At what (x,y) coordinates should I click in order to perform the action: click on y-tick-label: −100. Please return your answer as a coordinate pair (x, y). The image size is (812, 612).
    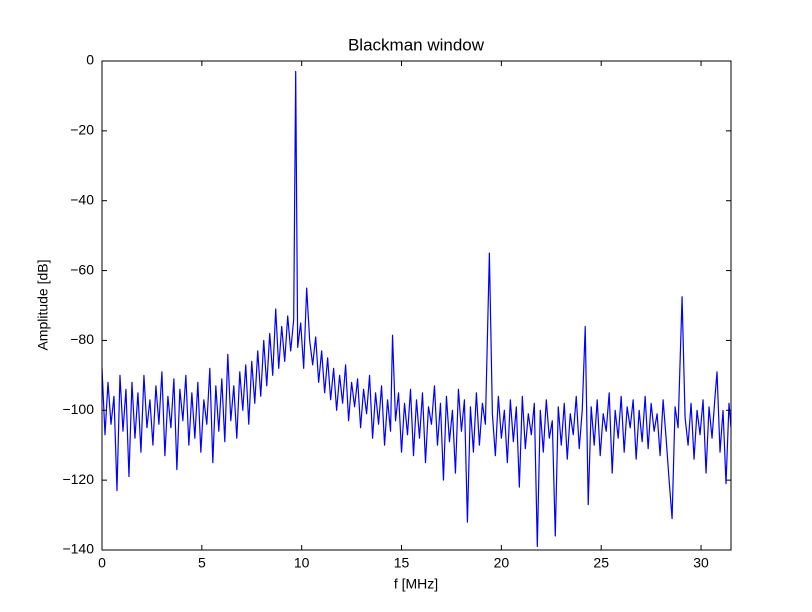
    Looking at the image, I should click on (78, 409).